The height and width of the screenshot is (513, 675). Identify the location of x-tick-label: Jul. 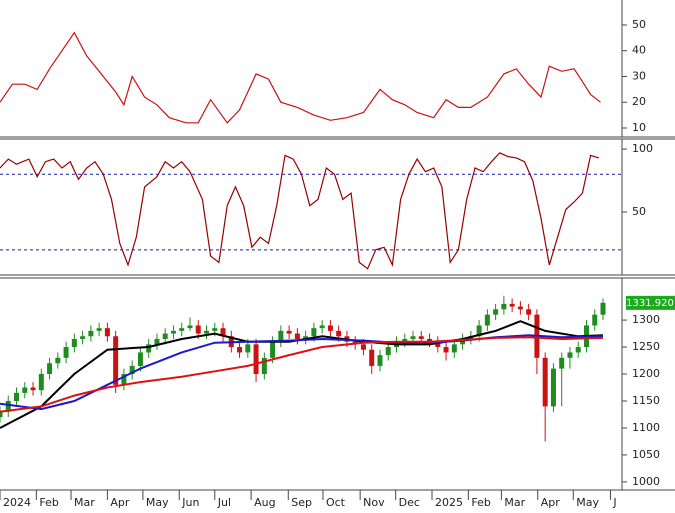
(224, 502).